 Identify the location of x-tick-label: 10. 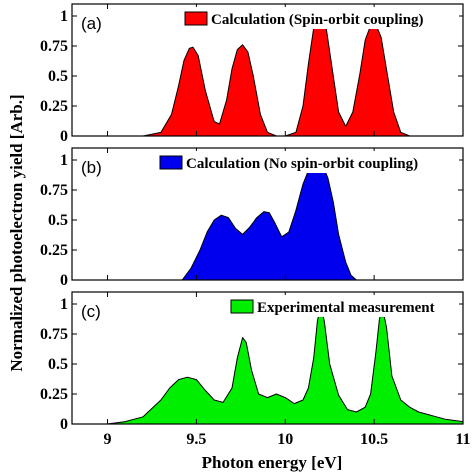
(285, 439).